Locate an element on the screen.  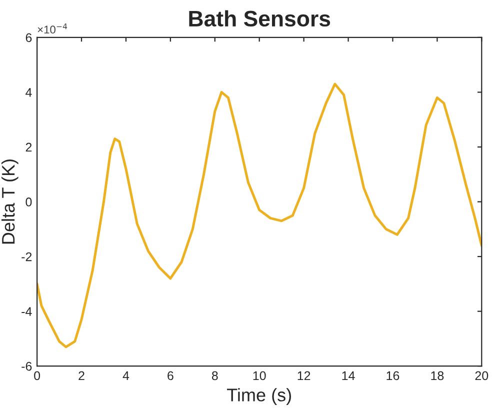
x-tick-label: 14 is located at coordinates (348, 375).